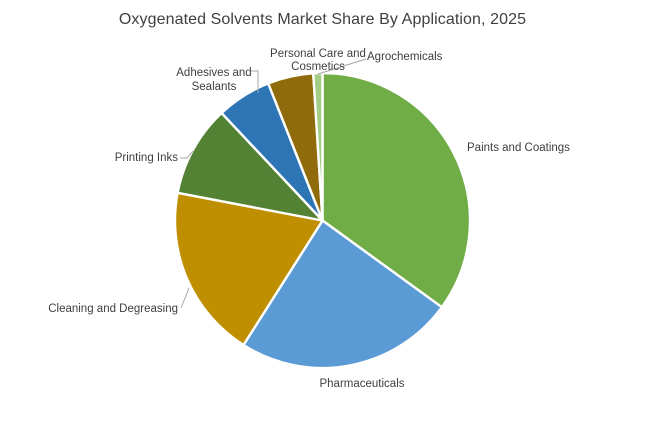  What do you see at coordinates (147, 158) in the screenshot?
I see `slice-label-printing-inks: Printing Inks` at bounding box center [147, 158].